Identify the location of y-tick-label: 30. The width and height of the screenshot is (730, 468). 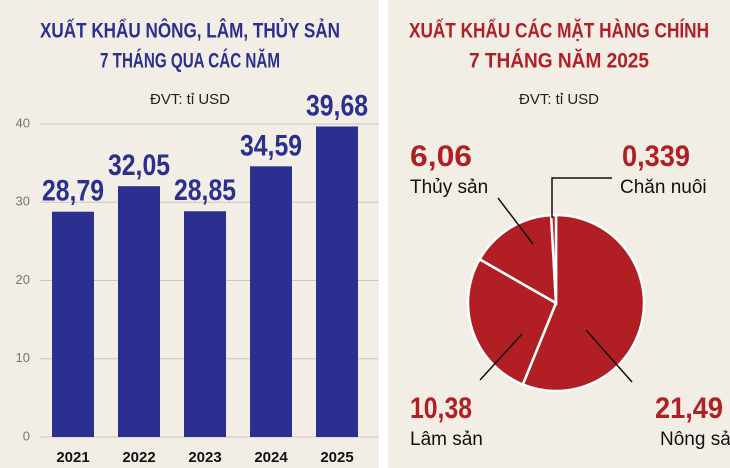
(23, 201).